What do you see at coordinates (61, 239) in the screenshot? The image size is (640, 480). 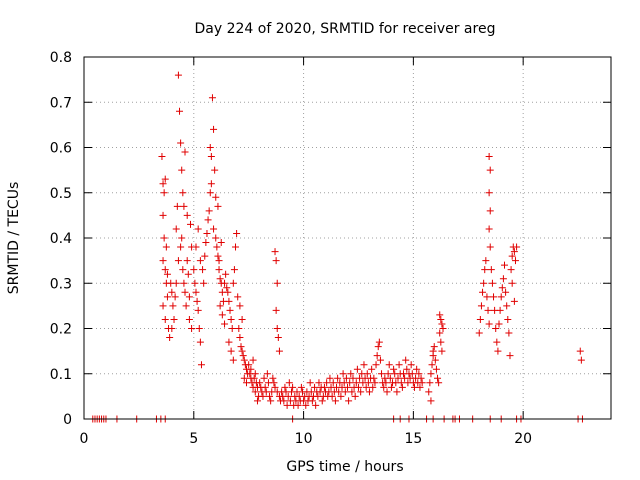 I see `y-tick-label: 0.4` at bounding box center [61, 239].